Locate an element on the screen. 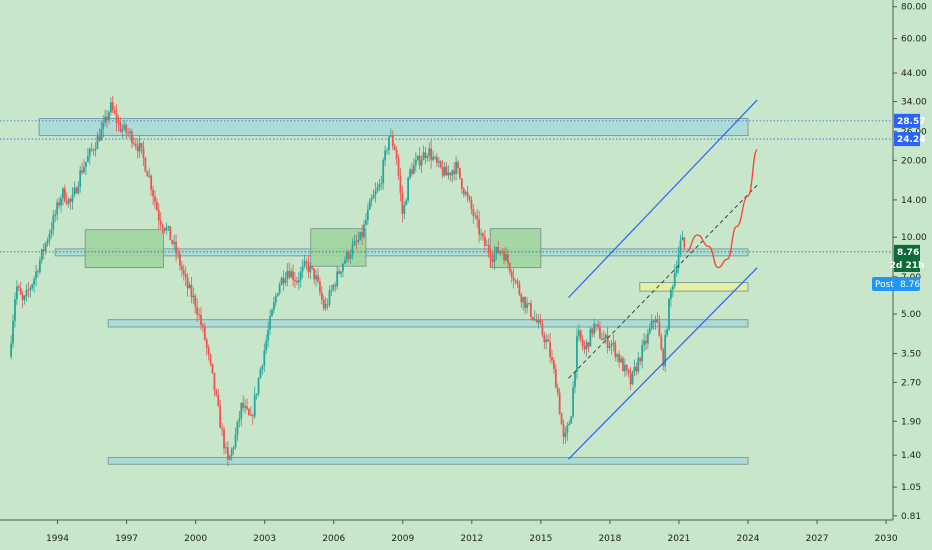 This screenshot has width=932, height=550. x-tick-label-1: 1997 is located at coordinates (126, 539).